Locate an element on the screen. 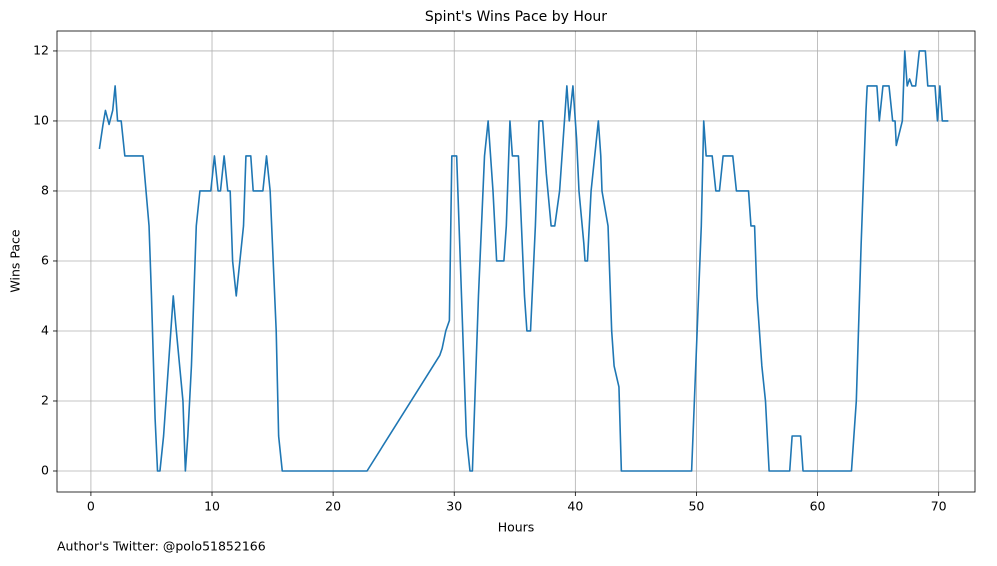 Image resolution: width=997 pixels, height=566 pixels. x-tick-label: 30 is located at coordinates (454, 506).